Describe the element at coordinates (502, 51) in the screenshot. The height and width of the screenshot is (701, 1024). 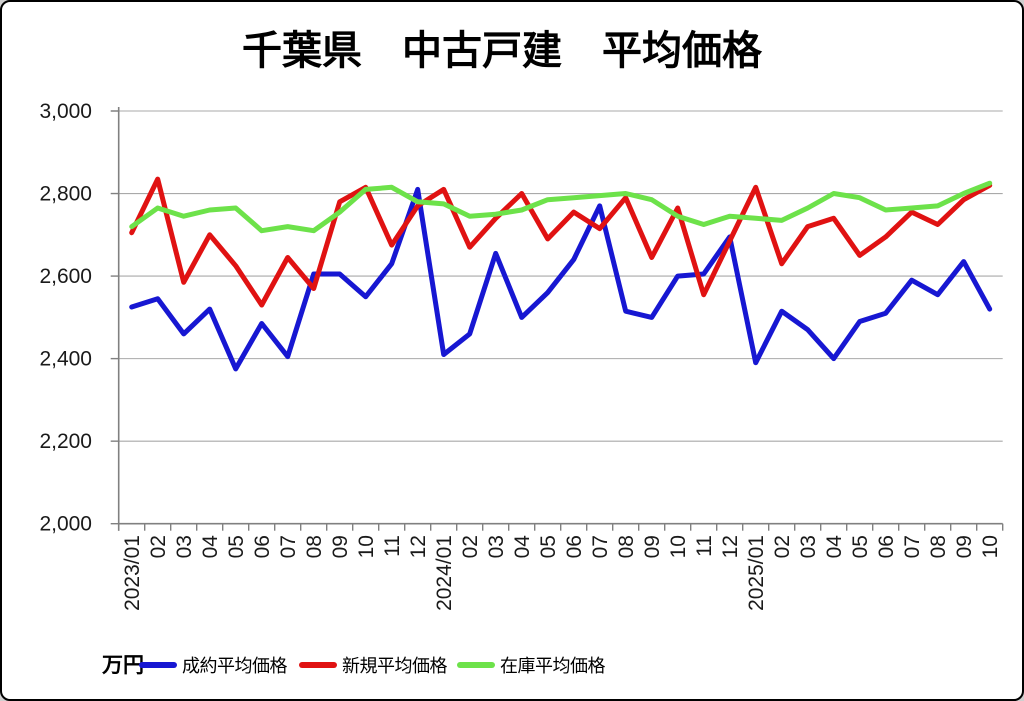
I see `chart-title: 千葉県 中古戸建 平均価格` at that location.